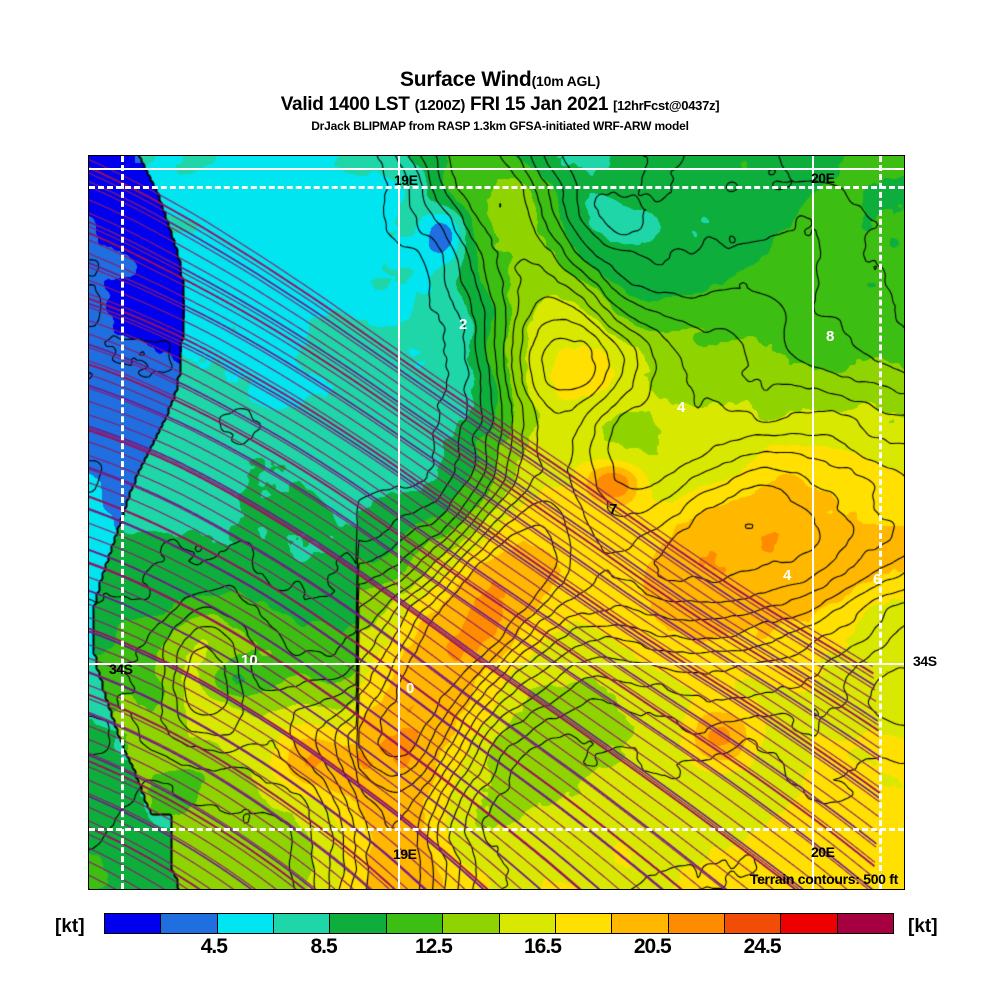  What do you see at coordinates (830, 336) in the screenshot?
I see `streamline-label-1: 8` at bounding box center [830, 336].